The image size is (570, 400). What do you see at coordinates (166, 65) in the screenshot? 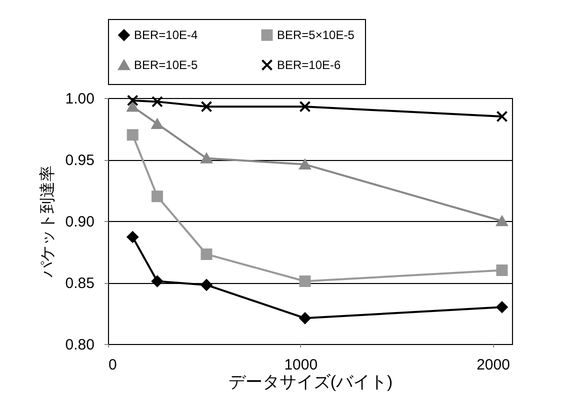
I see `legend-label: BER=10E-5` at bounding box center [166, 65].